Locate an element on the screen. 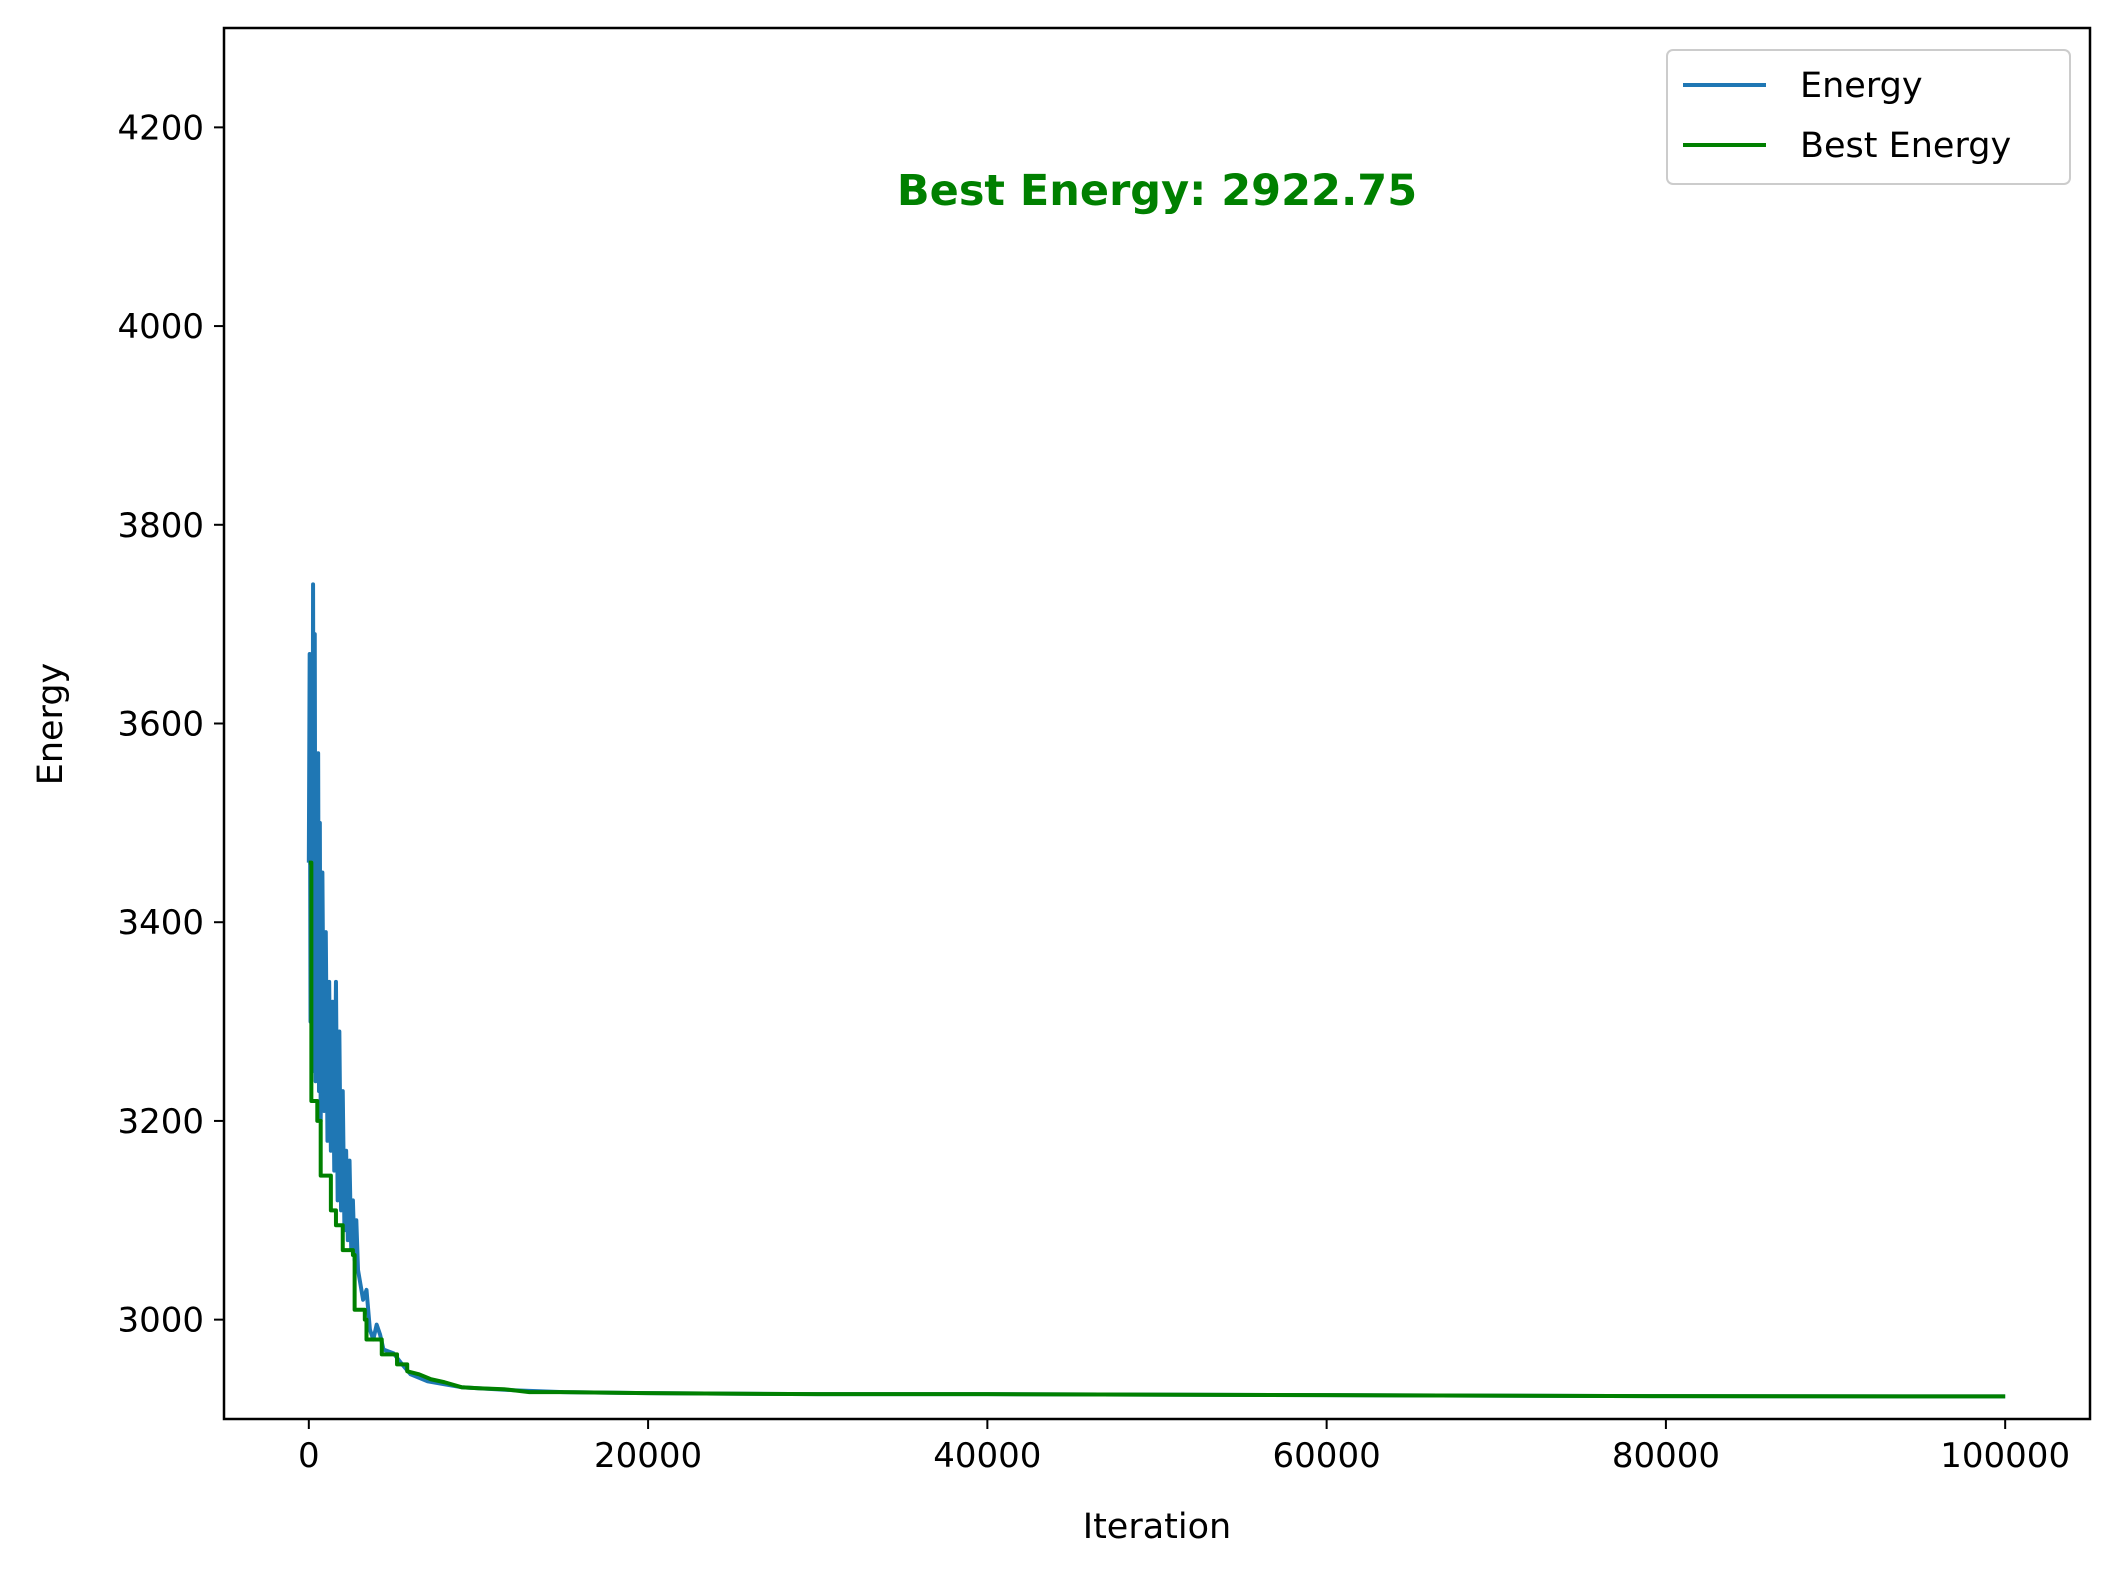 The image size is (2111, 1571). y-axis-label: Energy is located at coordinates (51, 724).